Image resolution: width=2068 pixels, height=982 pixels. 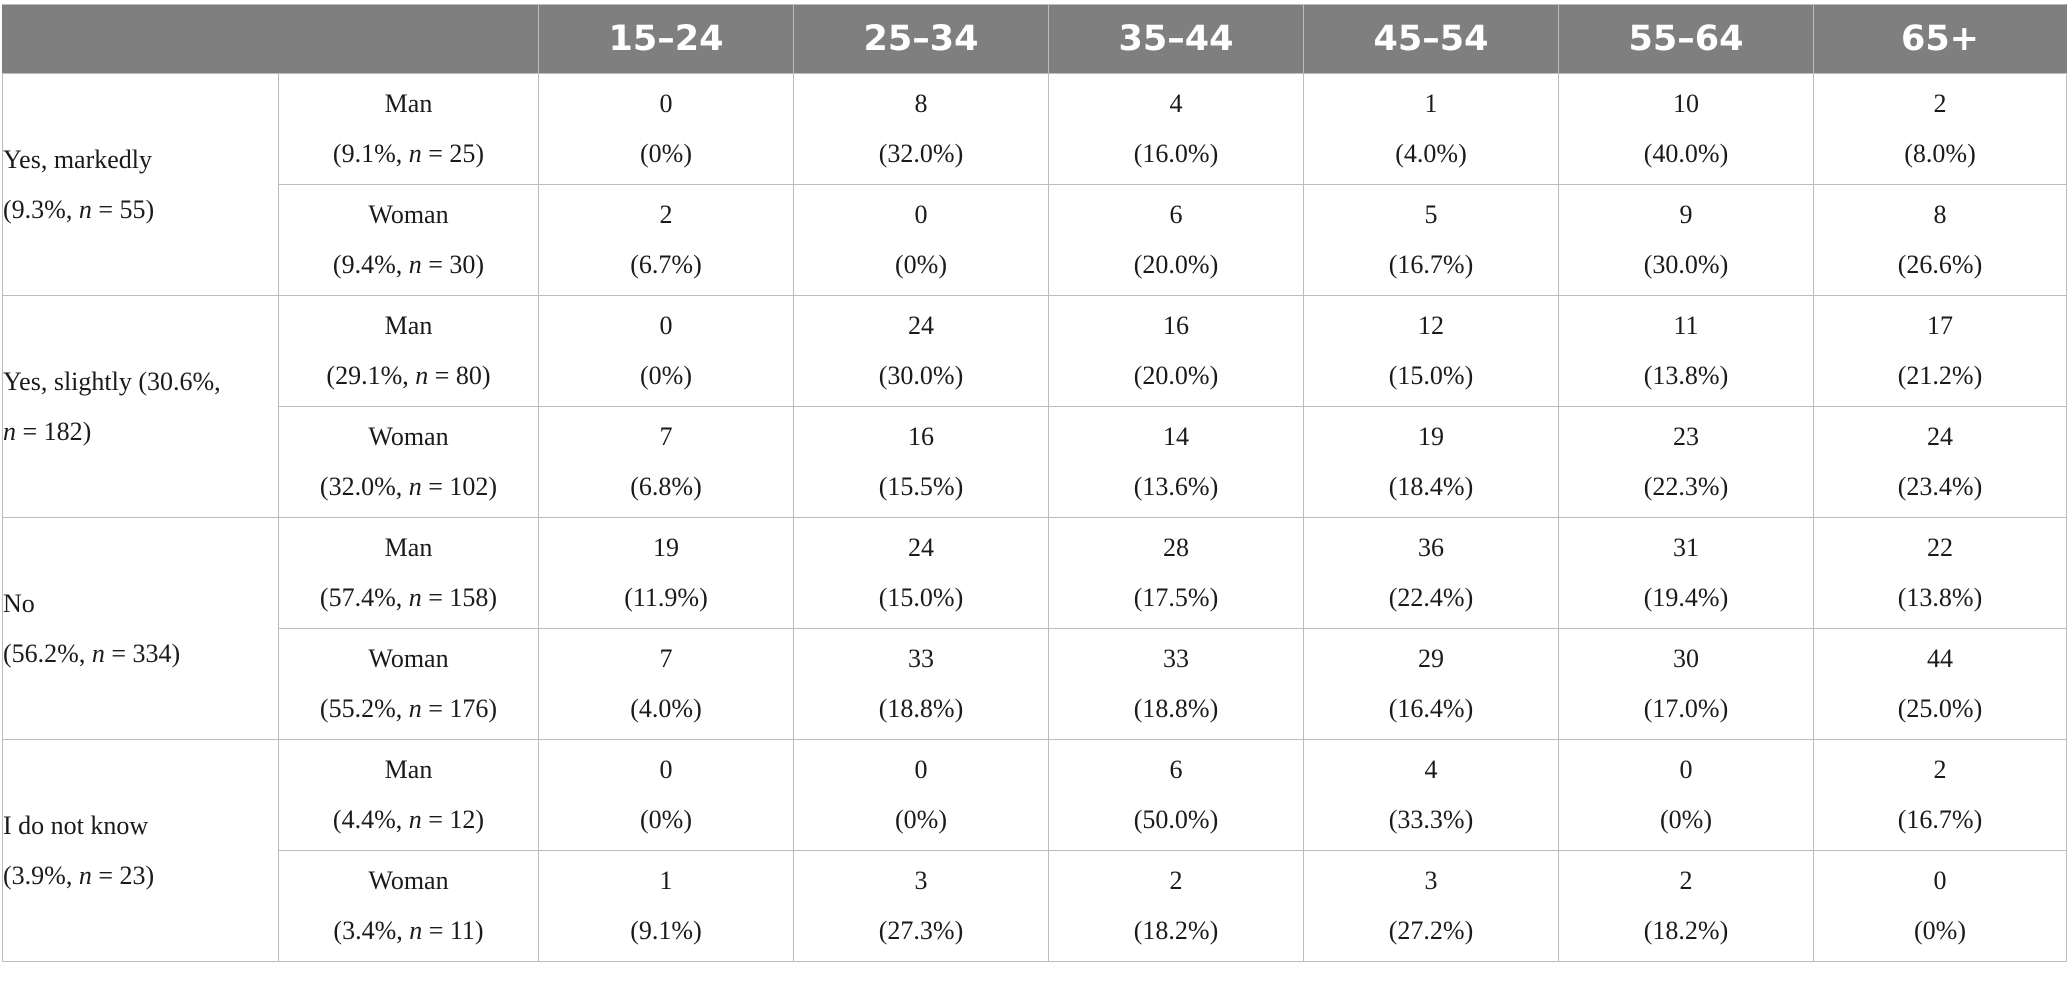 What do you see at coordinates (921, 39) in the screenshot?
I see `header-age-25-34: 25–34` at bounding box center [921, 39].